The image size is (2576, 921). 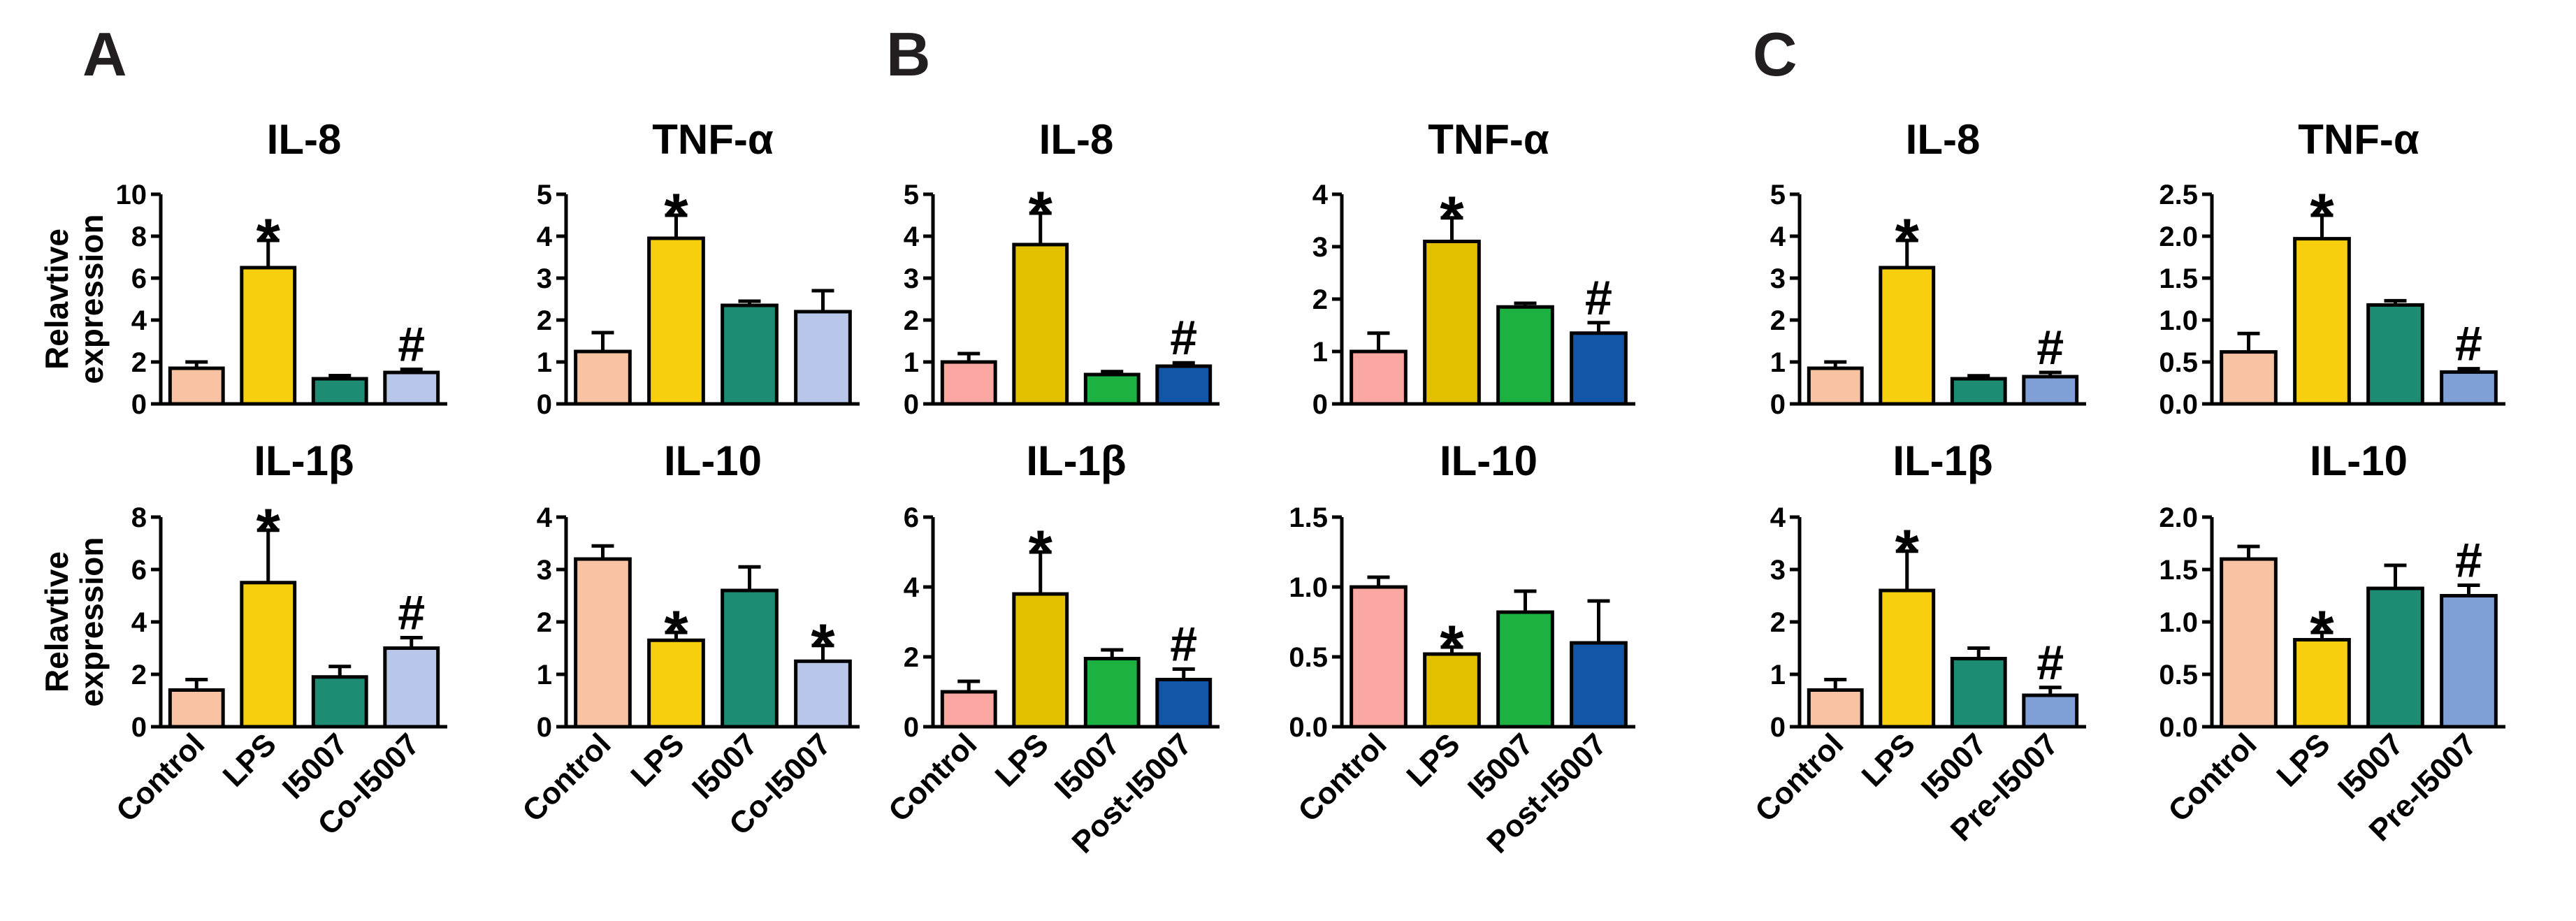 I want to click on chart-c-4-bar-i5007, so click(x=2395, y=657).